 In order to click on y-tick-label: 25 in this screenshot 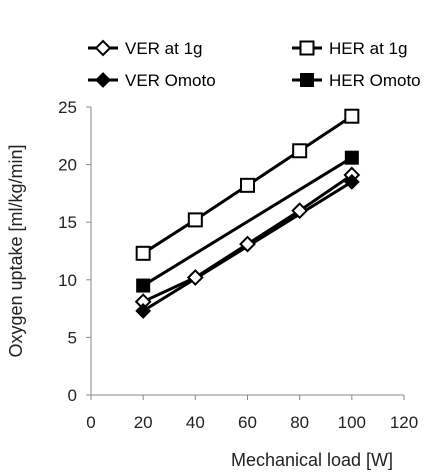, I will do `click(67, 107)`.